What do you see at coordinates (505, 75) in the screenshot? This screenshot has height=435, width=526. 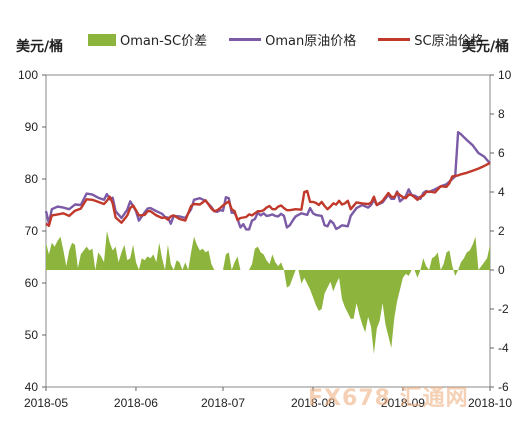 I see `right-axis-tick-label: 10` at bounding box center [505, 75].